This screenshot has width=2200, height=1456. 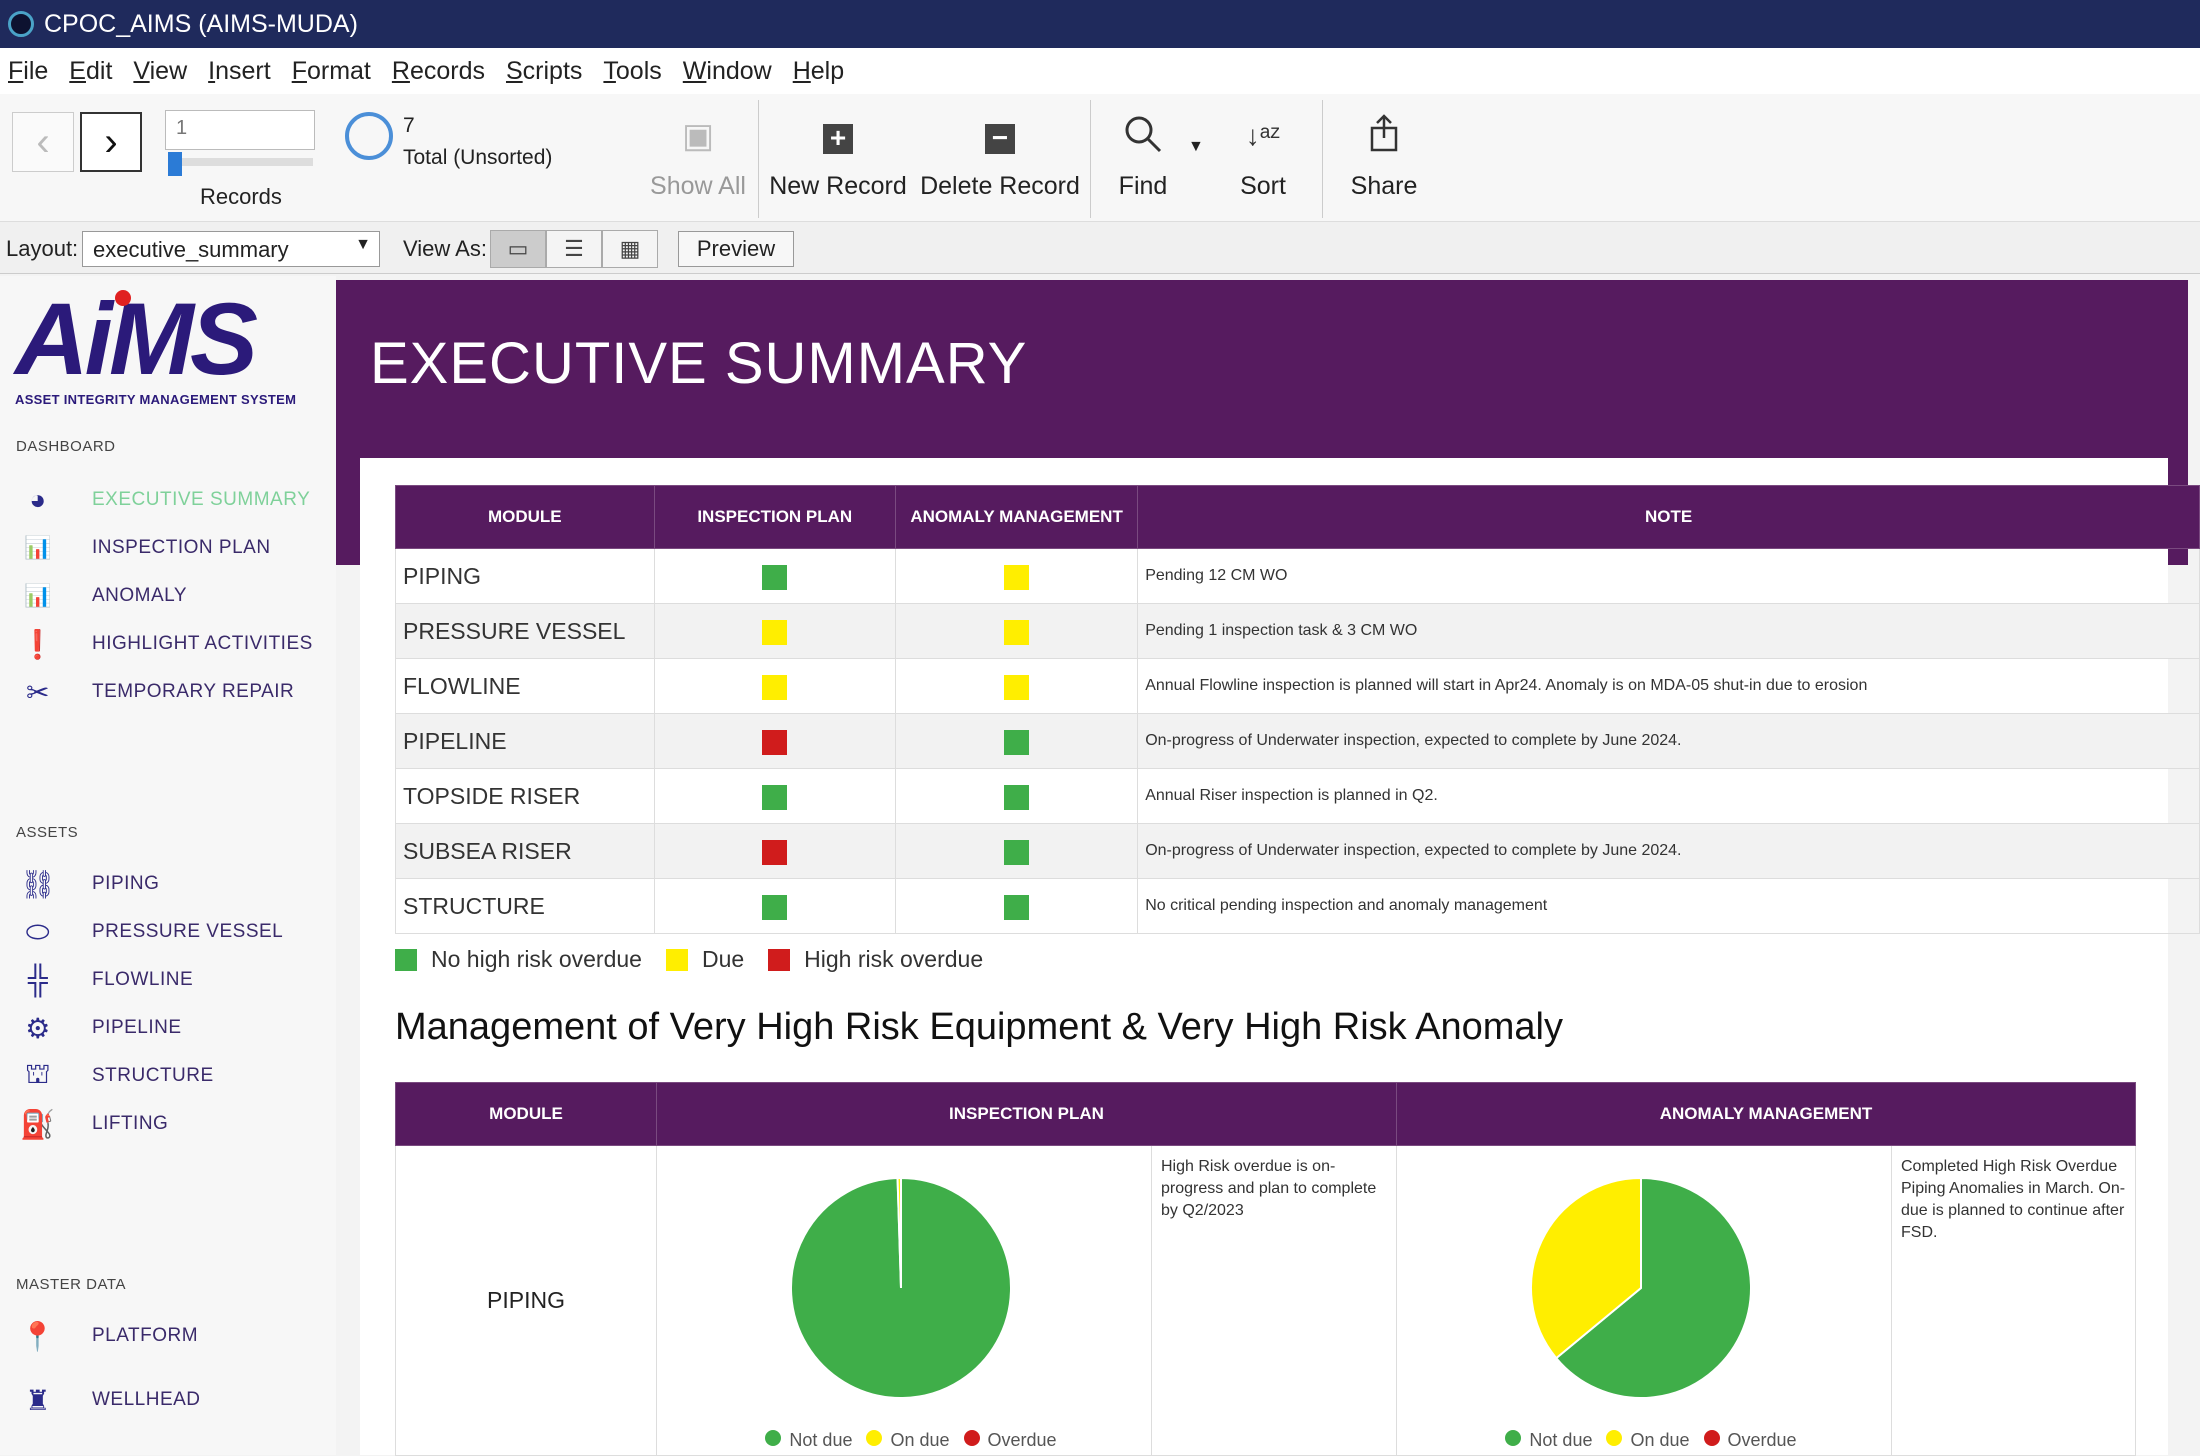 I want to click on logo-dot, so click(x=123, y=298).